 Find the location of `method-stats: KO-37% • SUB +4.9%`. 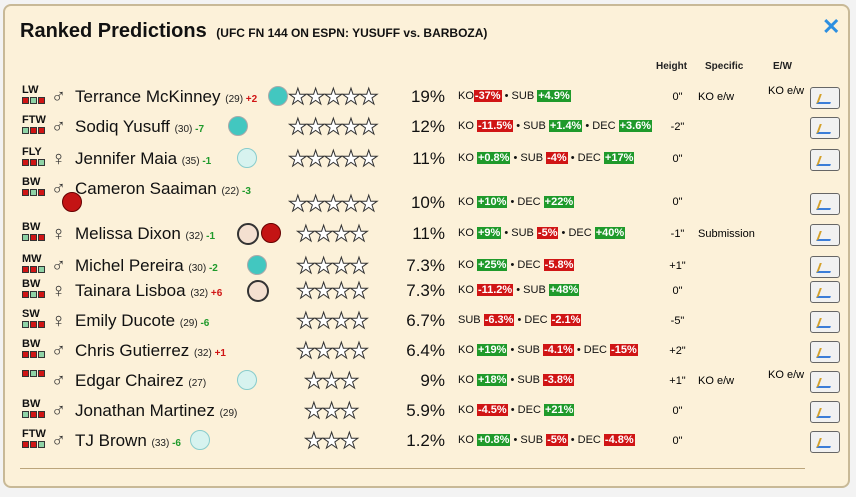

method-stats: KO-37% • SUB +4.9% is located at coordinates (558, 96).